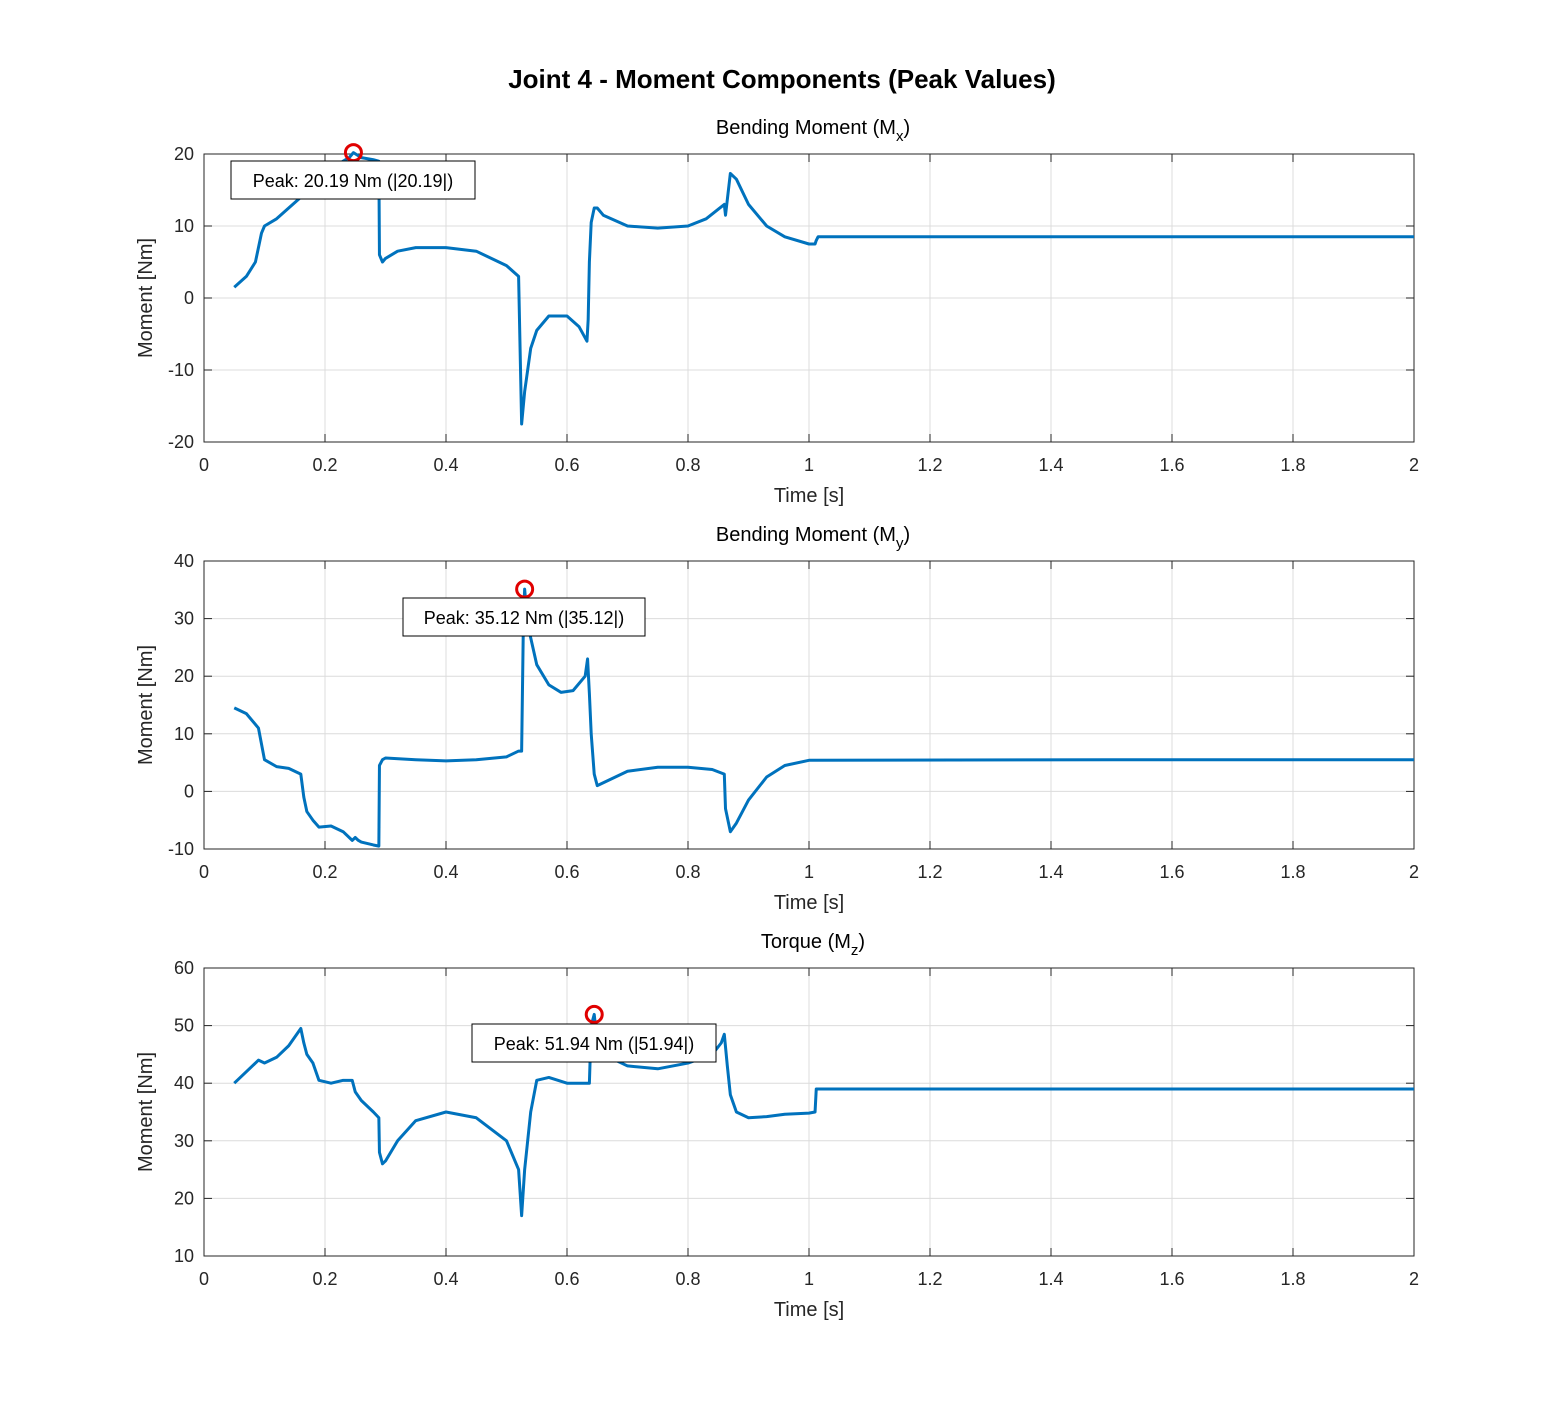 Image resolution: width=1563 pixels, height=1406 pixels. What do you see at coordinates (184, 1026) in the screenshot?
I see `y-tick-label: 50` at bounding box center [184, 1026].